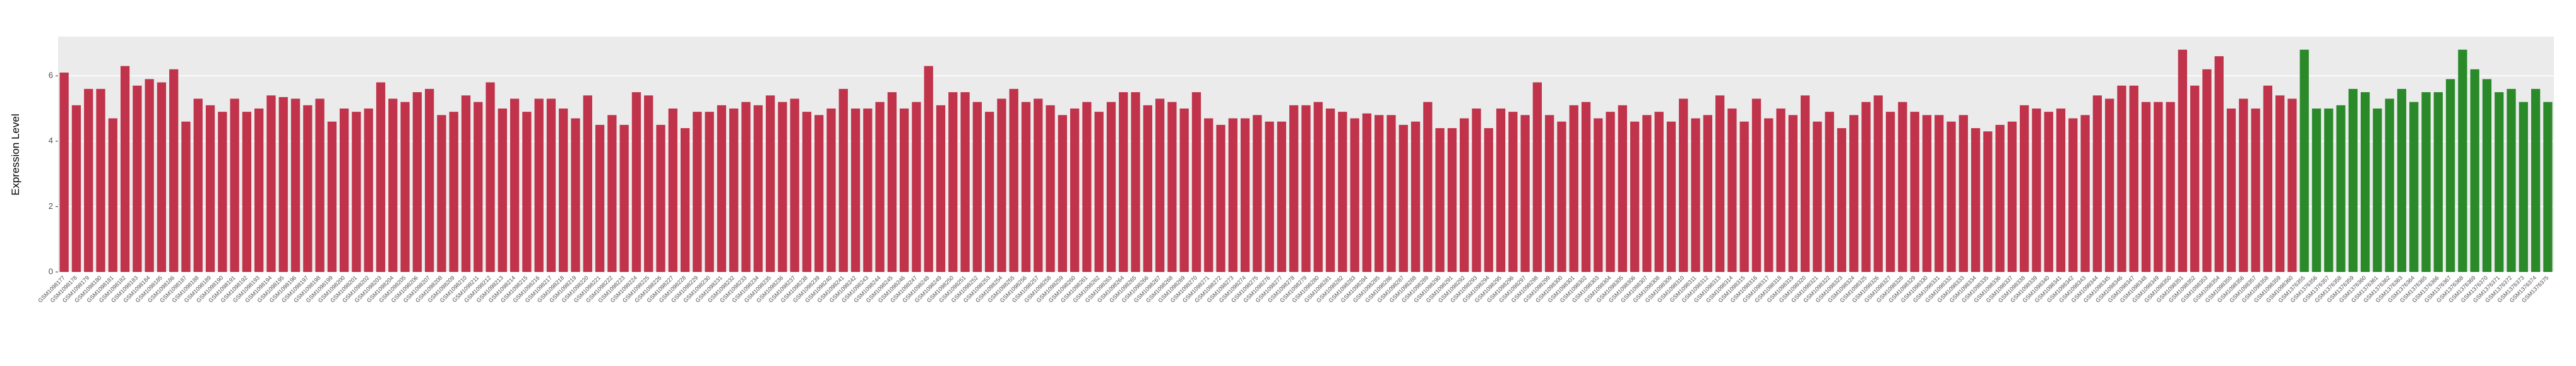 The height and width of the screenshot is (366, 2576). Describe the element at coordinates (15, 154) in the screenshot. I see `y-axis-label: Expression Level` at that location.